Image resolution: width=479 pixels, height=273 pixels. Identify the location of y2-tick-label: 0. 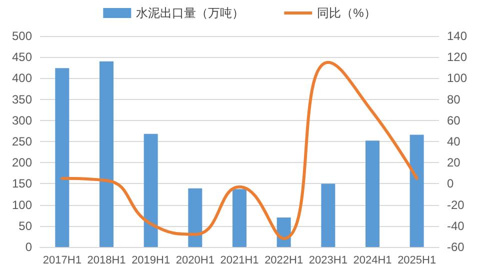
(450, 183).